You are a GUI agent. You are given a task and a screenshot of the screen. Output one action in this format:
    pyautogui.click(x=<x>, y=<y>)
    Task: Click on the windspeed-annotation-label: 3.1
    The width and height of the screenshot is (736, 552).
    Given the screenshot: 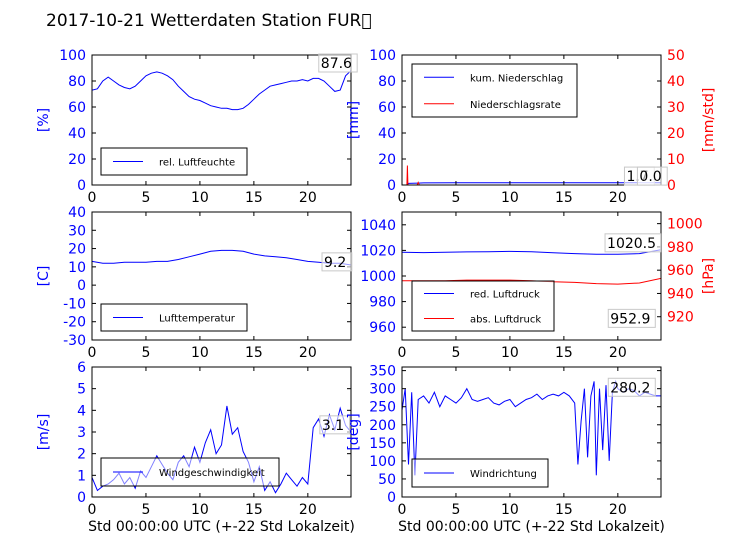 What is the action you would take?
    pyautogui.click(x=333, y=426)
    